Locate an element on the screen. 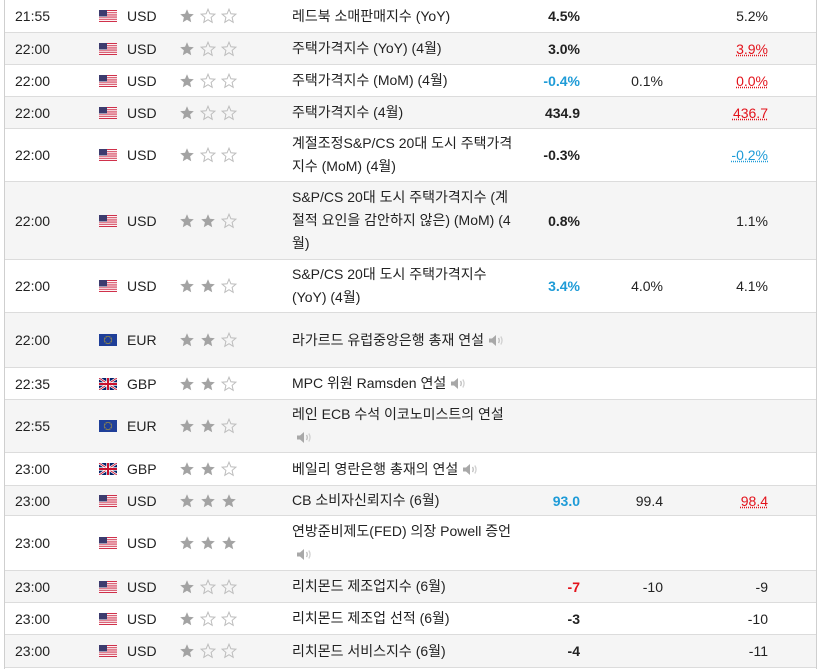 This screenshot has height=669, width=825. event-name: 주택가격지수 (4월) is located at coordinates (348, 112).